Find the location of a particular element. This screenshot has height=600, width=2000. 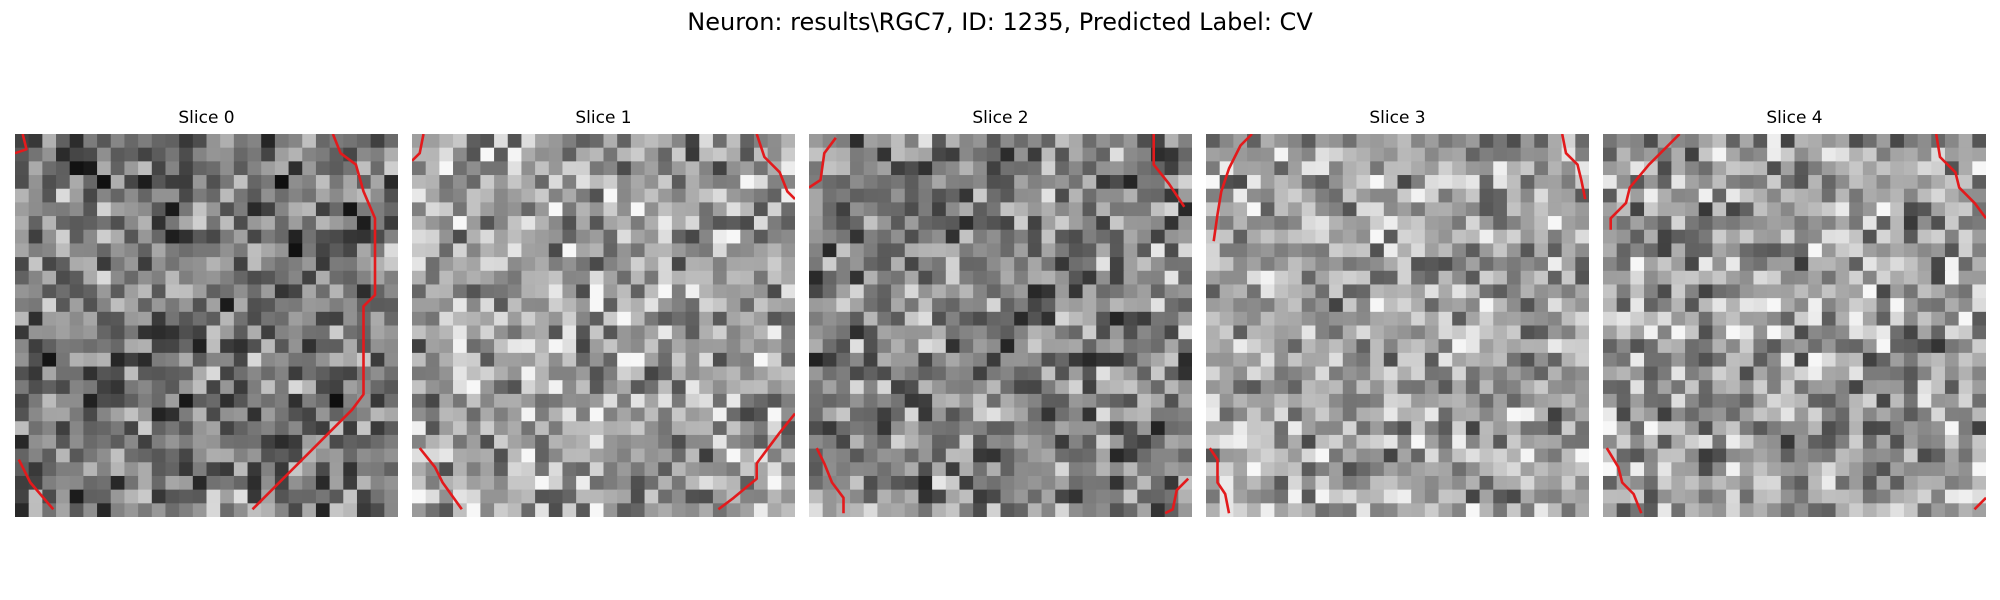

slice-title-0: Slice 0 is located at coordinates (206, 118).